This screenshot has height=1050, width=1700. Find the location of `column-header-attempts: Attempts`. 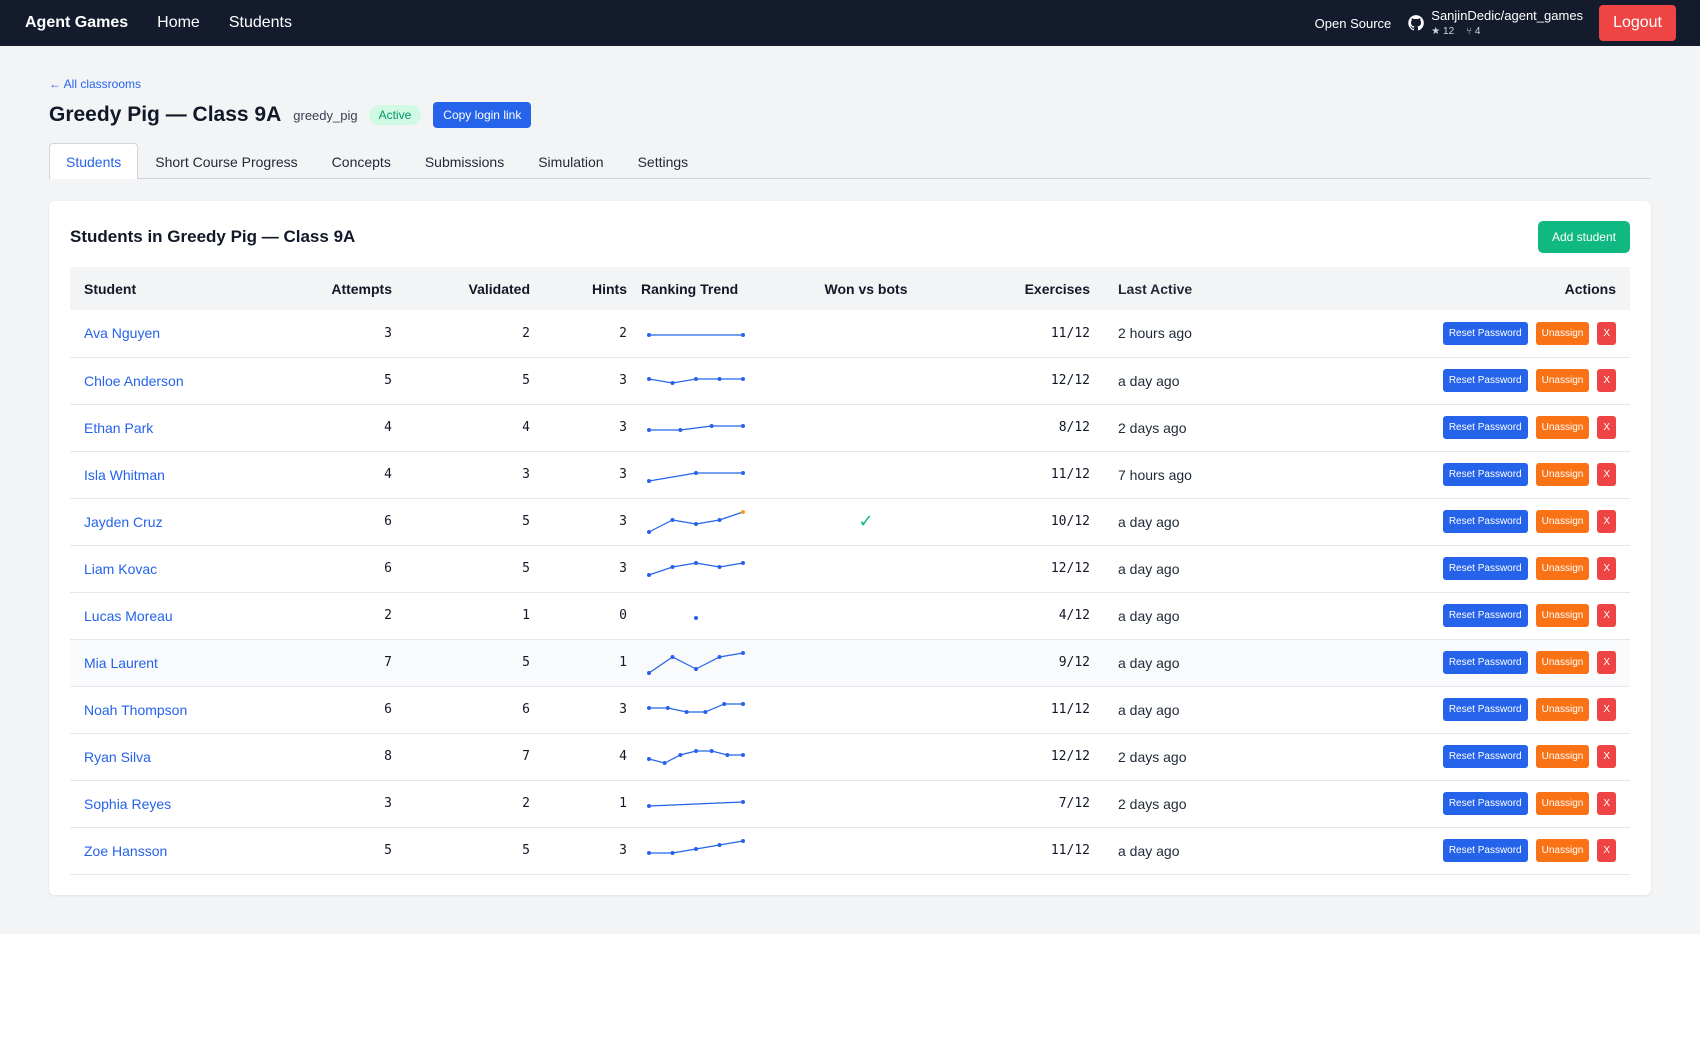

column-header-attempts: Attempts is located at coordinates (361, 288).